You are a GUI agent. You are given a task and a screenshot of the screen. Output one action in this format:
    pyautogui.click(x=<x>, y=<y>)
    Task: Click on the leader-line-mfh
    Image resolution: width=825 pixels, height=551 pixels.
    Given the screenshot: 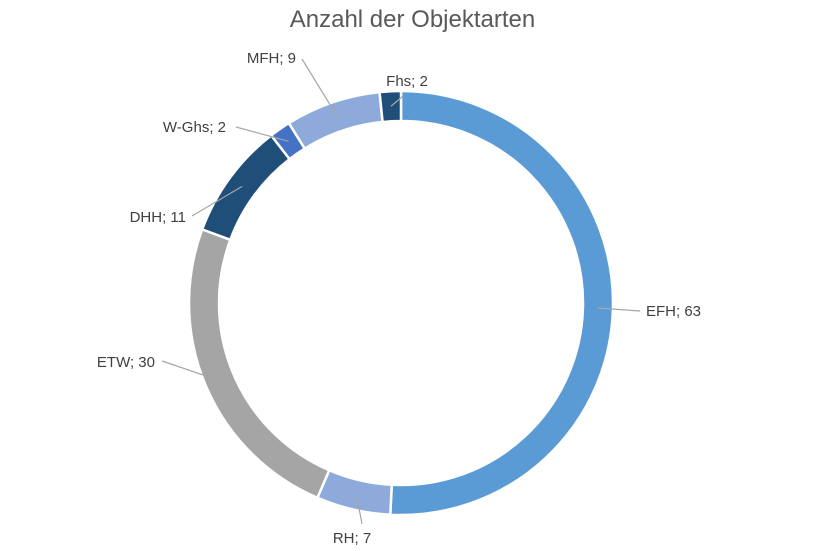 What is the action you would take?
    pyautogui.click(x=319, y=87)
    